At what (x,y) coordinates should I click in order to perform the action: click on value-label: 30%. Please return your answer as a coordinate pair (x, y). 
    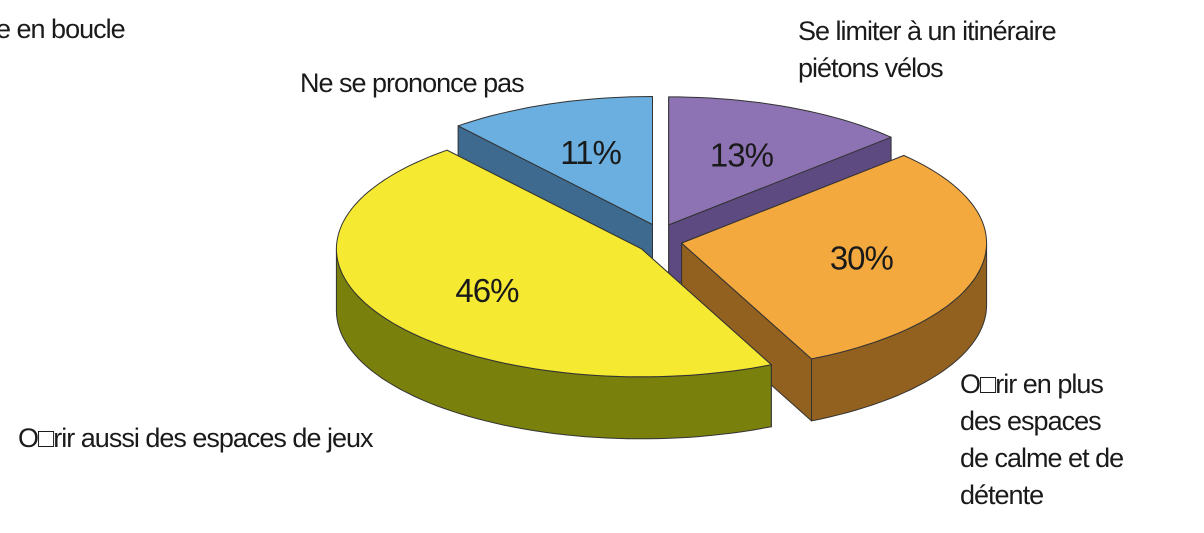
    Looking at the image, I should click on (862, 257).